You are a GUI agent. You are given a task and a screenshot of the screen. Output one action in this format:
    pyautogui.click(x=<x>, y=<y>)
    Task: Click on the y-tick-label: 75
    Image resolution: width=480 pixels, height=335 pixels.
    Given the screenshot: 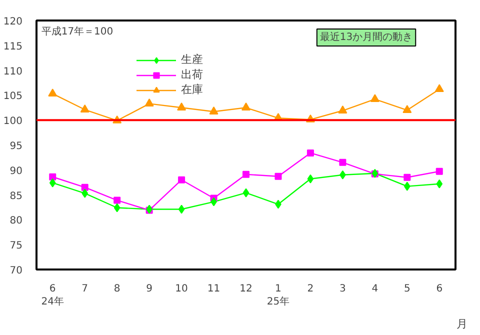 What is the action you would take?
    pyautogui.click(x=16, y=246)
    